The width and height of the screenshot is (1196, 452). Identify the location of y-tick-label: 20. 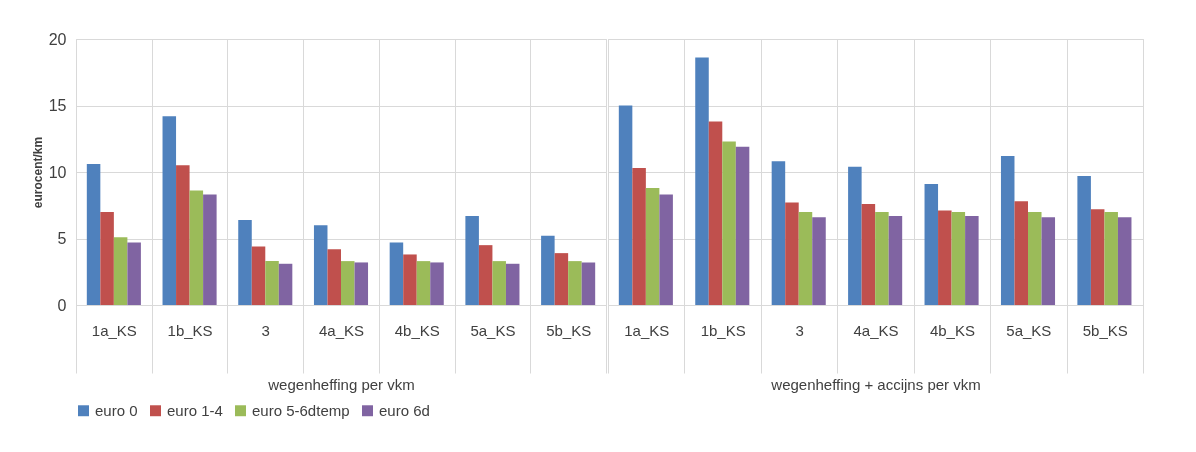
(57, 39).